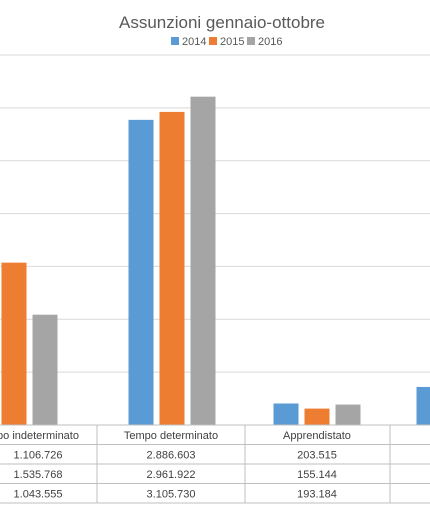  I want to click on legend-label-2014: 2014, so click(194, 42).